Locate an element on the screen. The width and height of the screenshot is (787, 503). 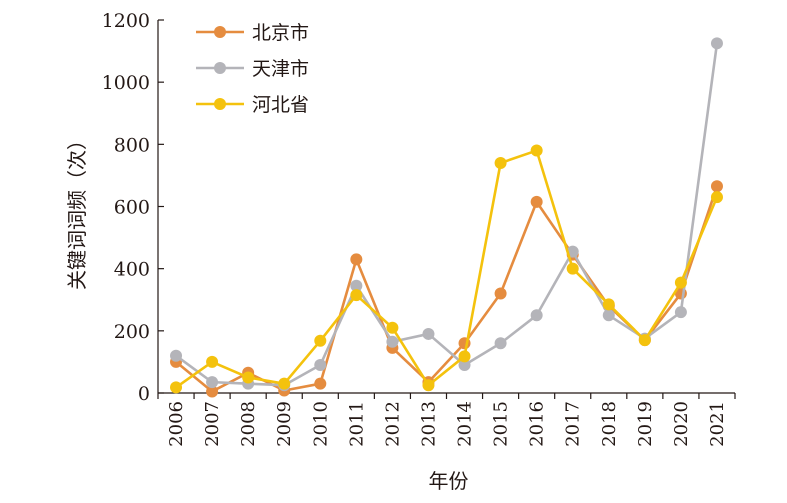
legend-item: 天津市 is located at coordinates (252, 69).